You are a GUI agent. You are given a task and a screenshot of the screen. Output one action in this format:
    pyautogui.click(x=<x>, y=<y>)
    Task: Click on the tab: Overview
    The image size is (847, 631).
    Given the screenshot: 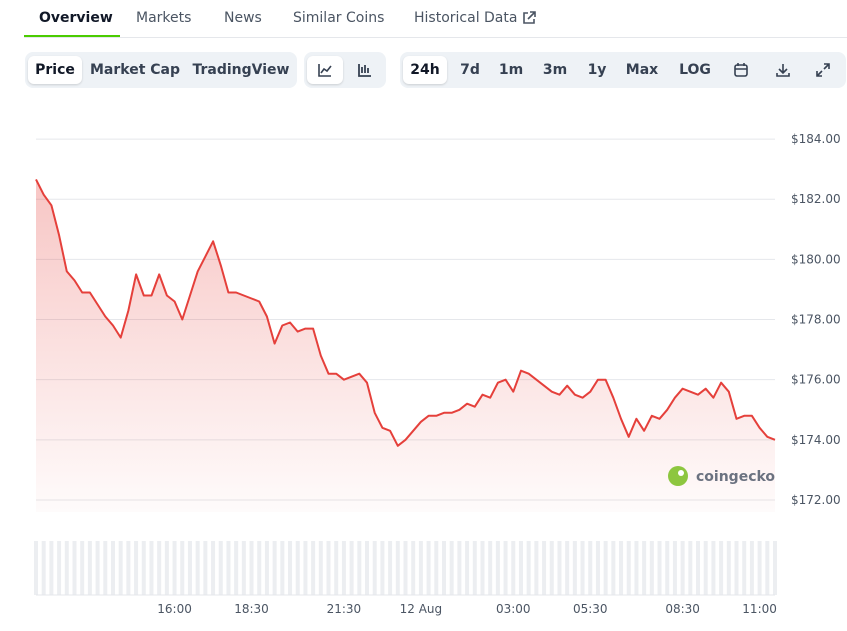 What is the action you would take?
    pyautogui.click(x=76, y=18)
    